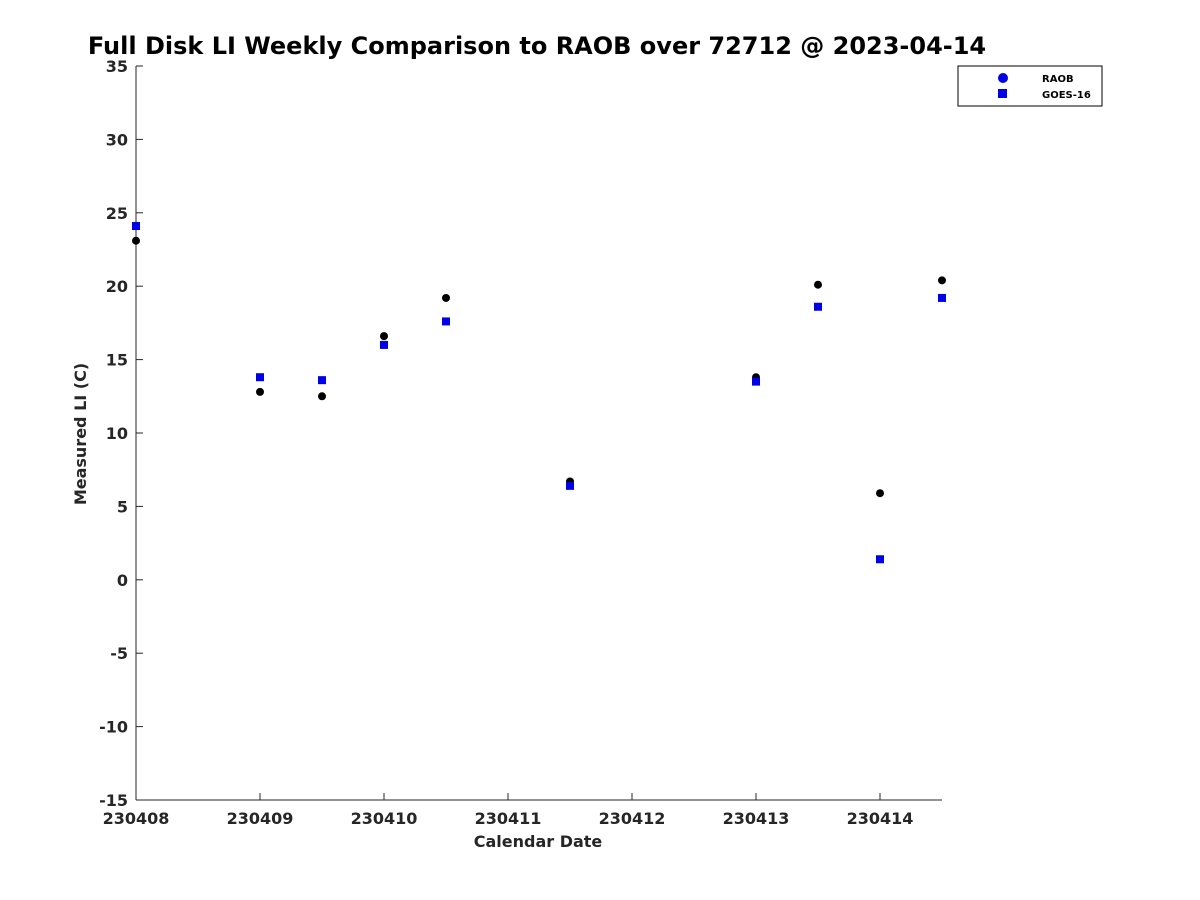  Describe the element at coordinates (880, 818) in the screenshot. I see `x-tick-label: 230414` at that location.